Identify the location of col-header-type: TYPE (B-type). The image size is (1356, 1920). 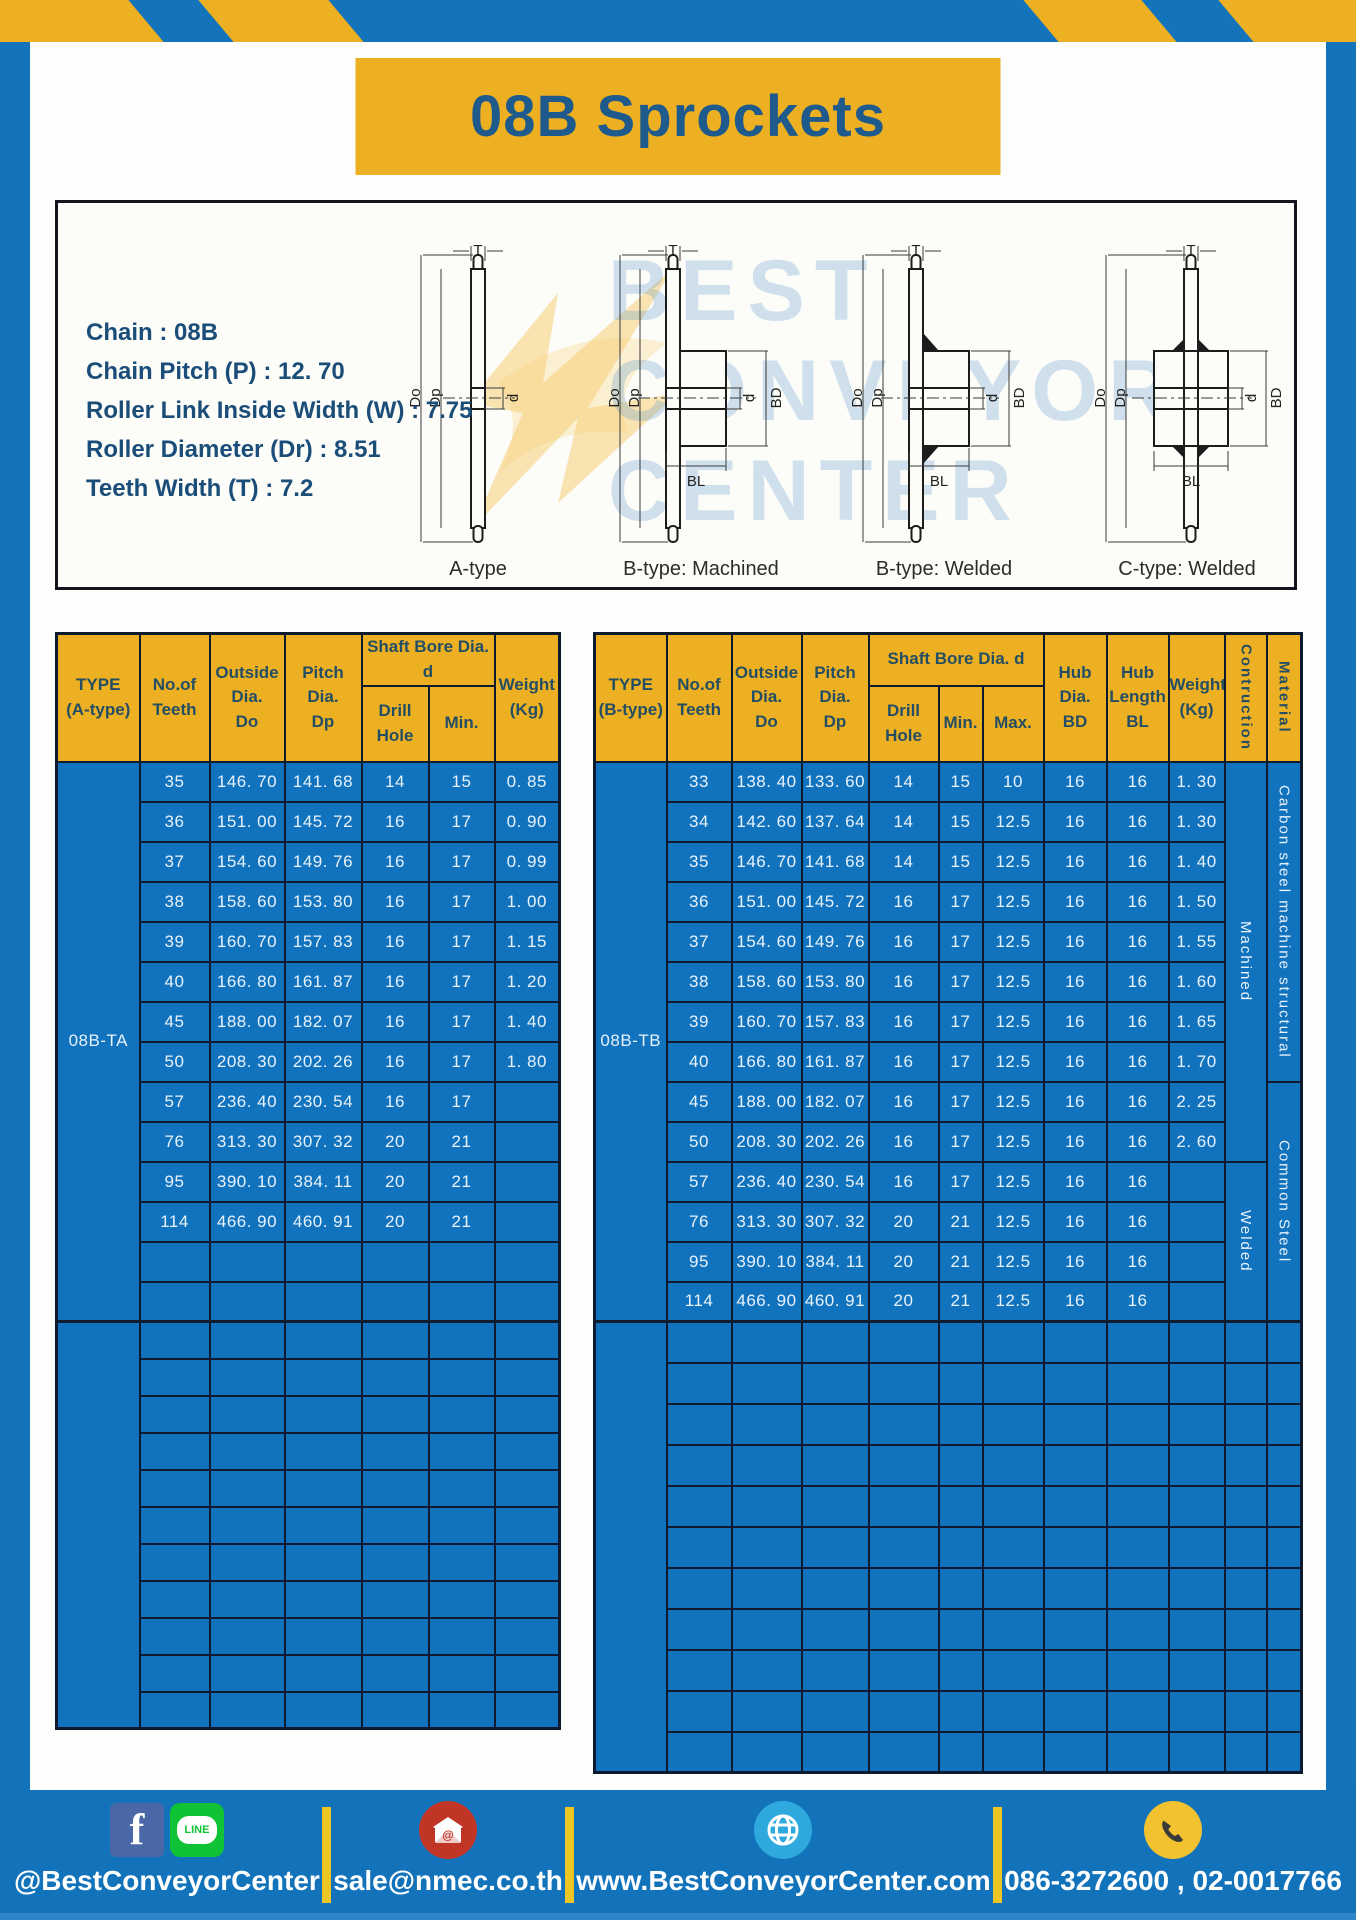
(630, 697).